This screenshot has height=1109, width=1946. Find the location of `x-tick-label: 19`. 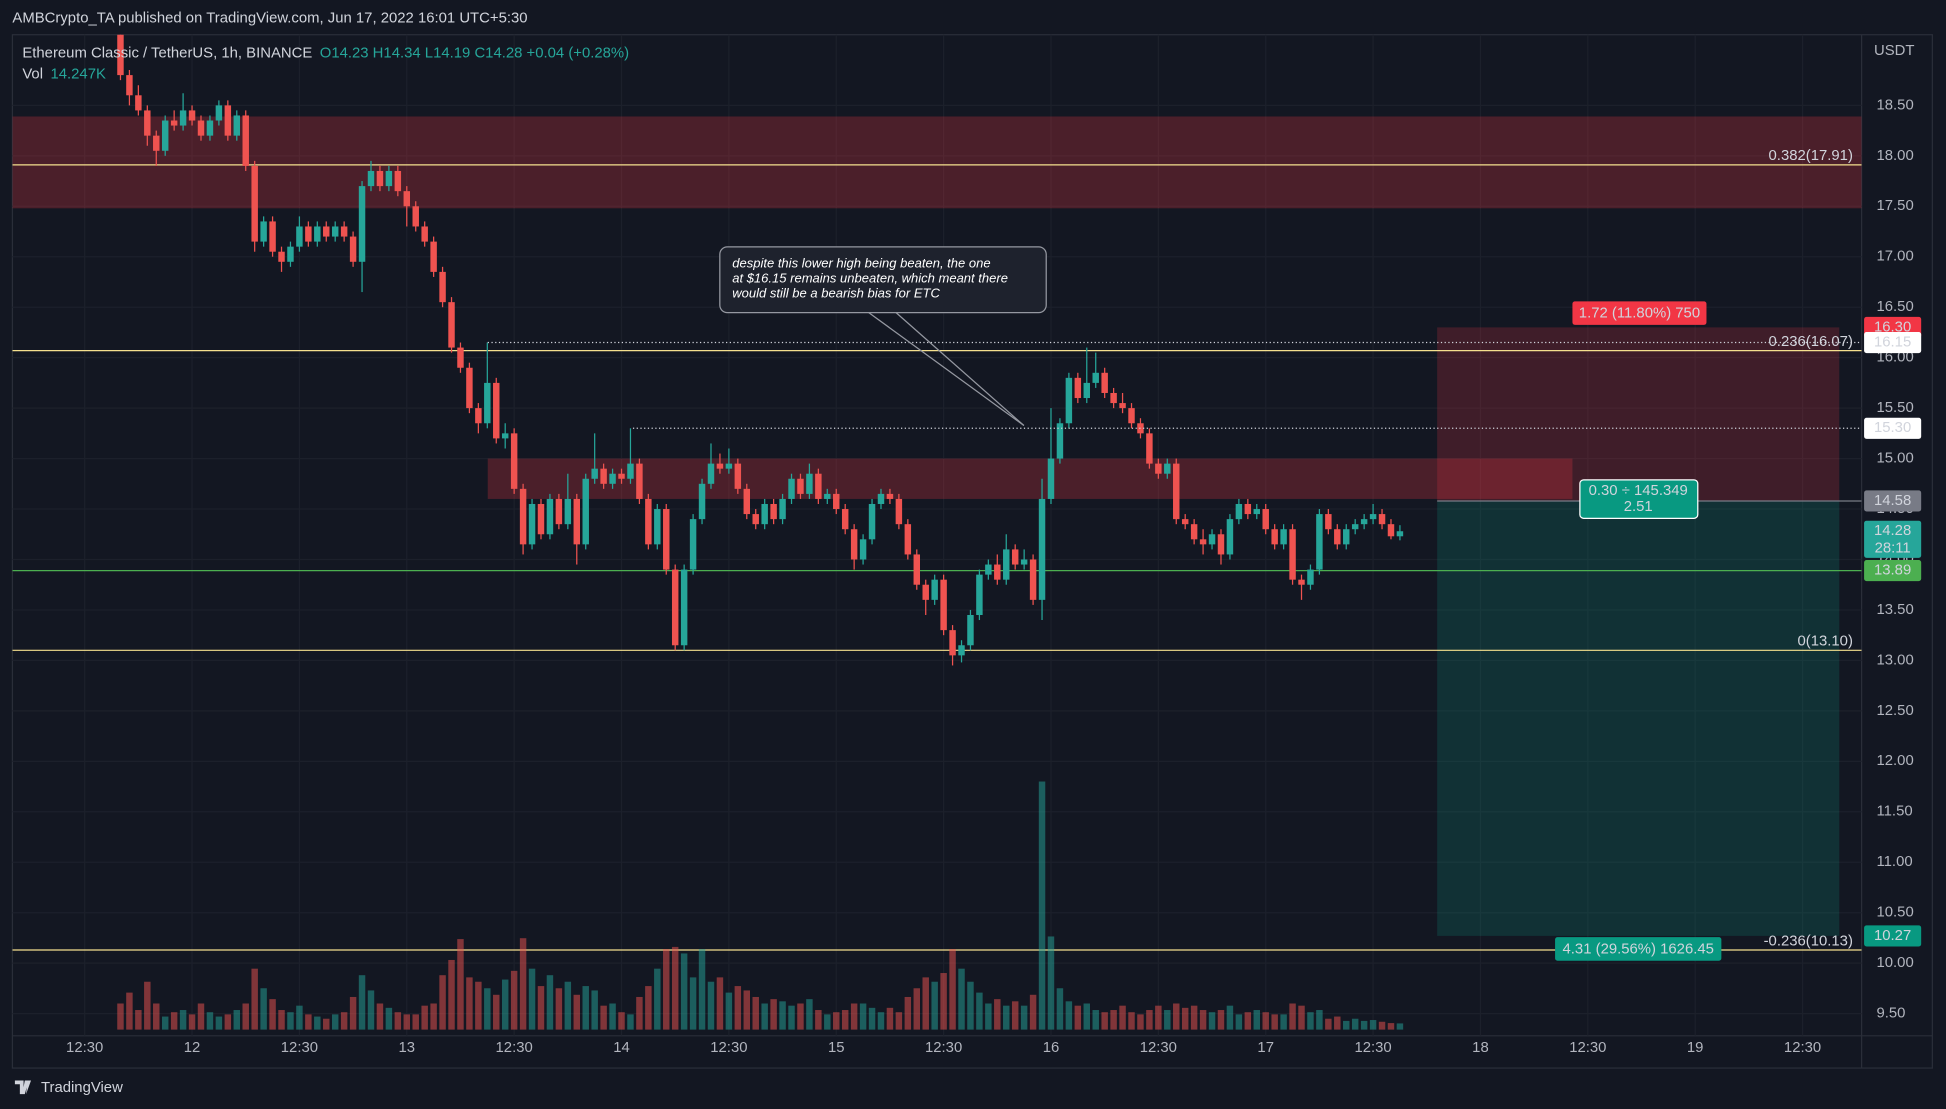

x-tick-label: 19 is located at coordinates (1695, 1048).